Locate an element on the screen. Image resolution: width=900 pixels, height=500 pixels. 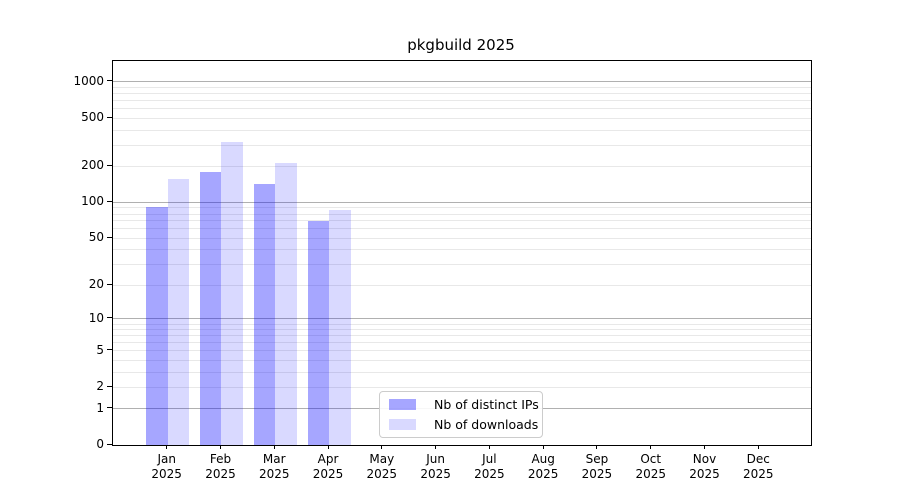
chart-title: pkgbuild 2025 is located at coordinates (461, 45).